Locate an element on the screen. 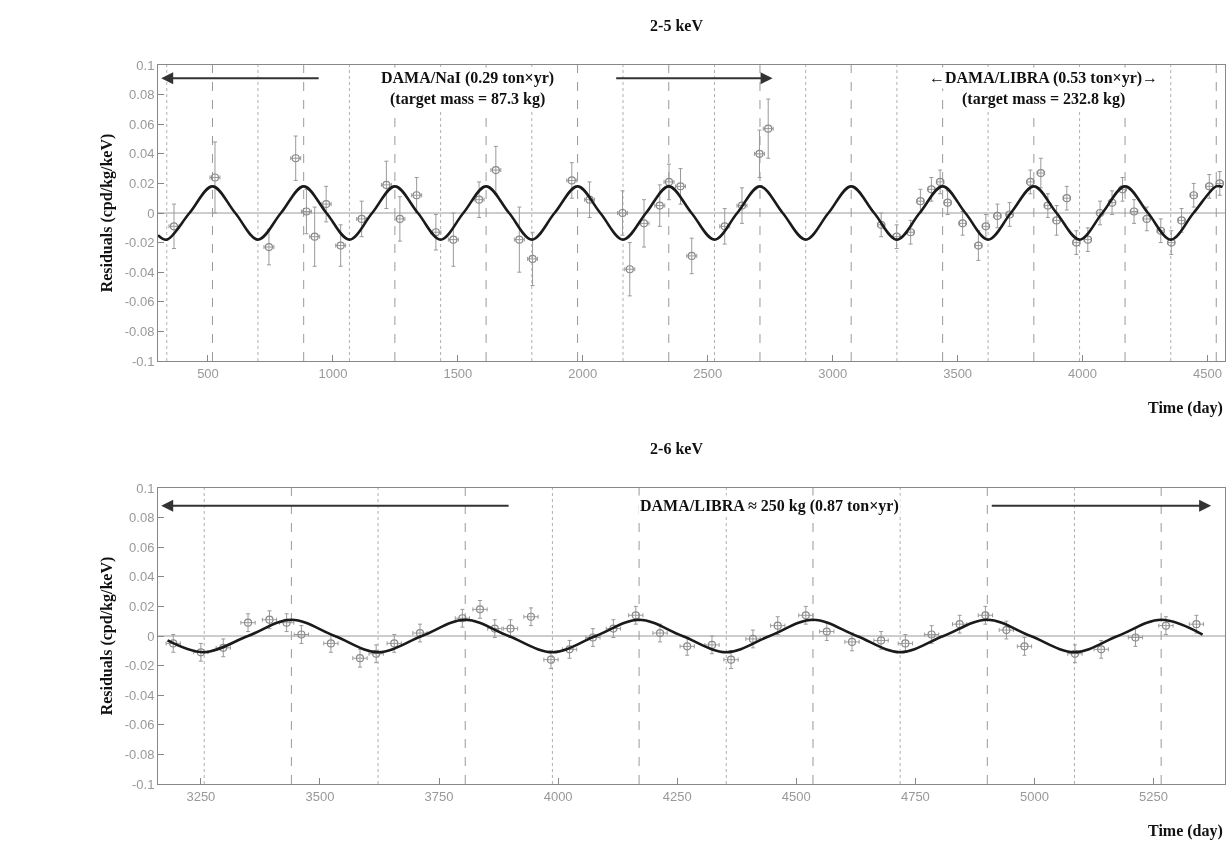  x-tick-label: 4250 is located at coordinates (677, 796).